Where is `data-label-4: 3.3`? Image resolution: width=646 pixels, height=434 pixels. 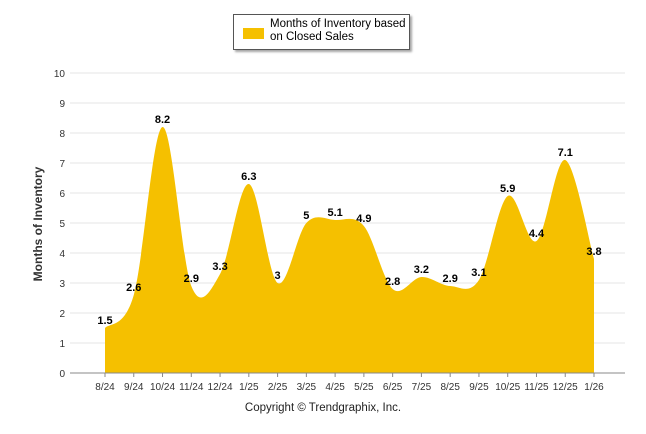 data-label-4: 3.3 is located at coordinates (219, 267).